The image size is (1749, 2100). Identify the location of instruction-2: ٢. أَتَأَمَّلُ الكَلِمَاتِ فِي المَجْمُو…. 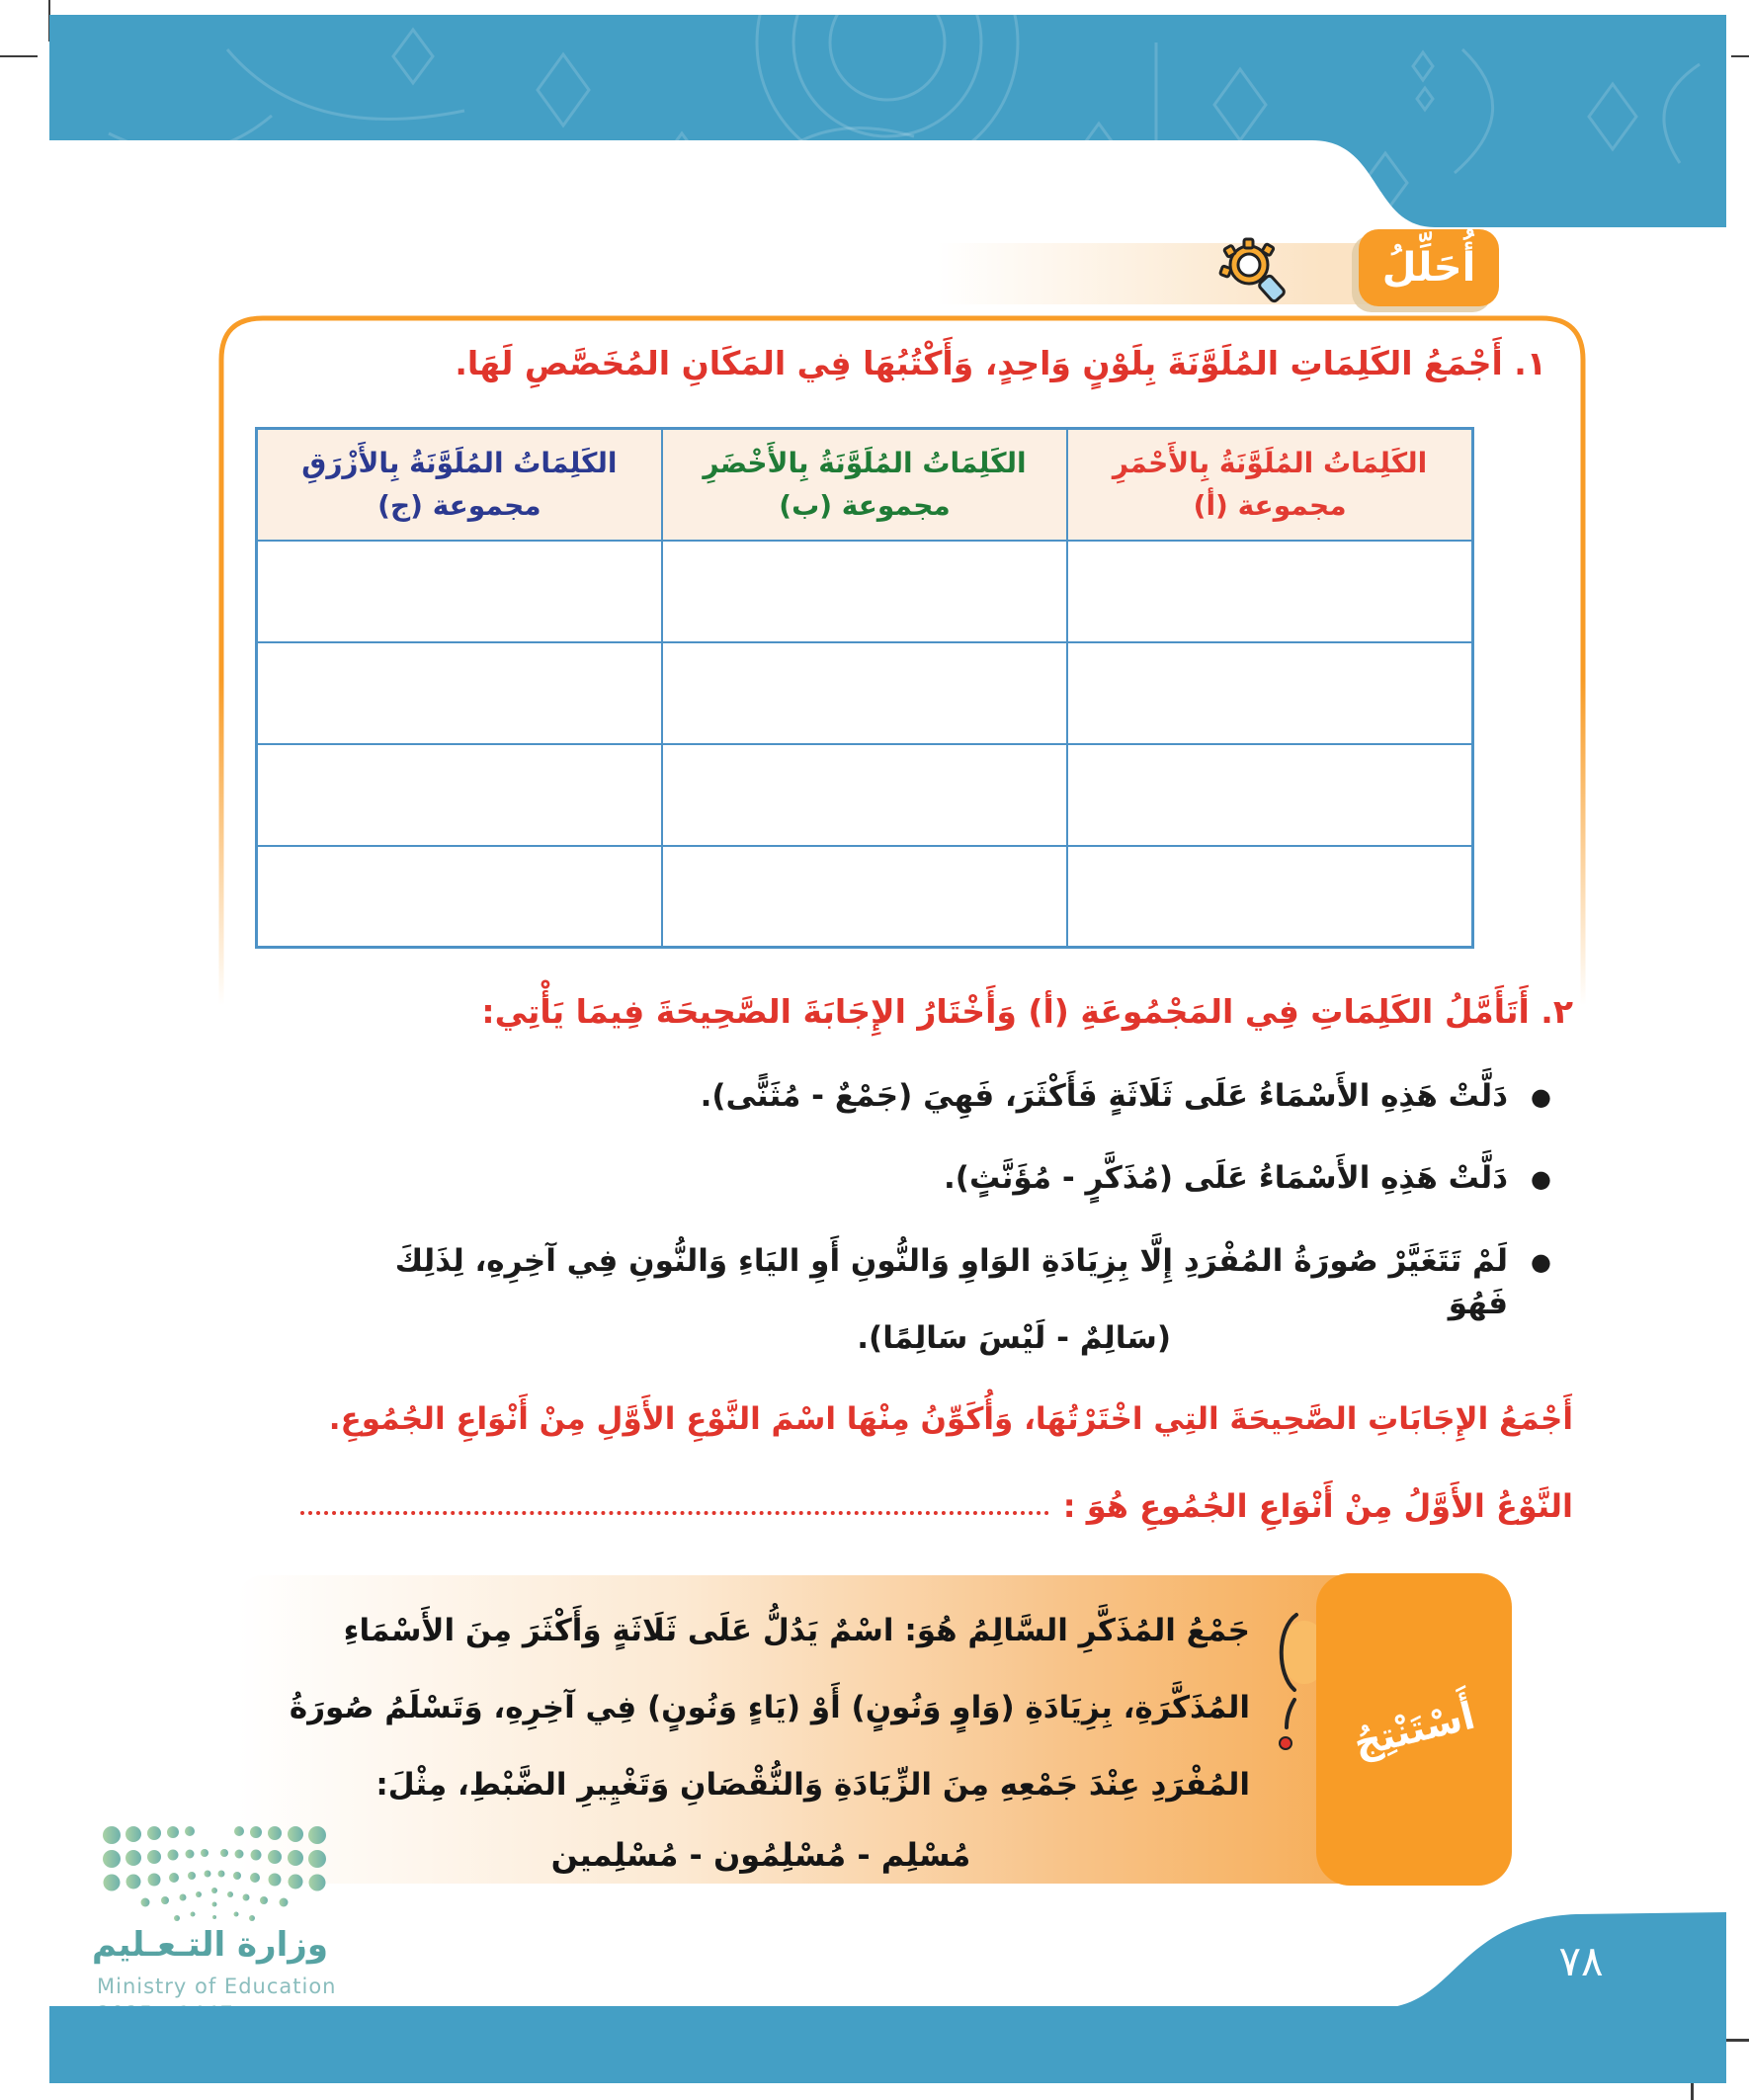
(1027, 1011).